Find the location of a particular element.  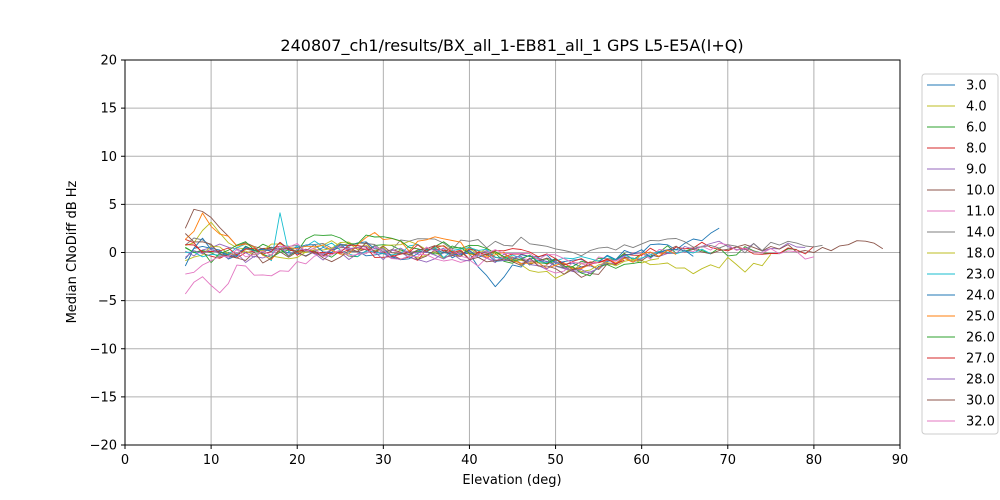

x-tick-label: 80 is located at coordinates (814, 460).